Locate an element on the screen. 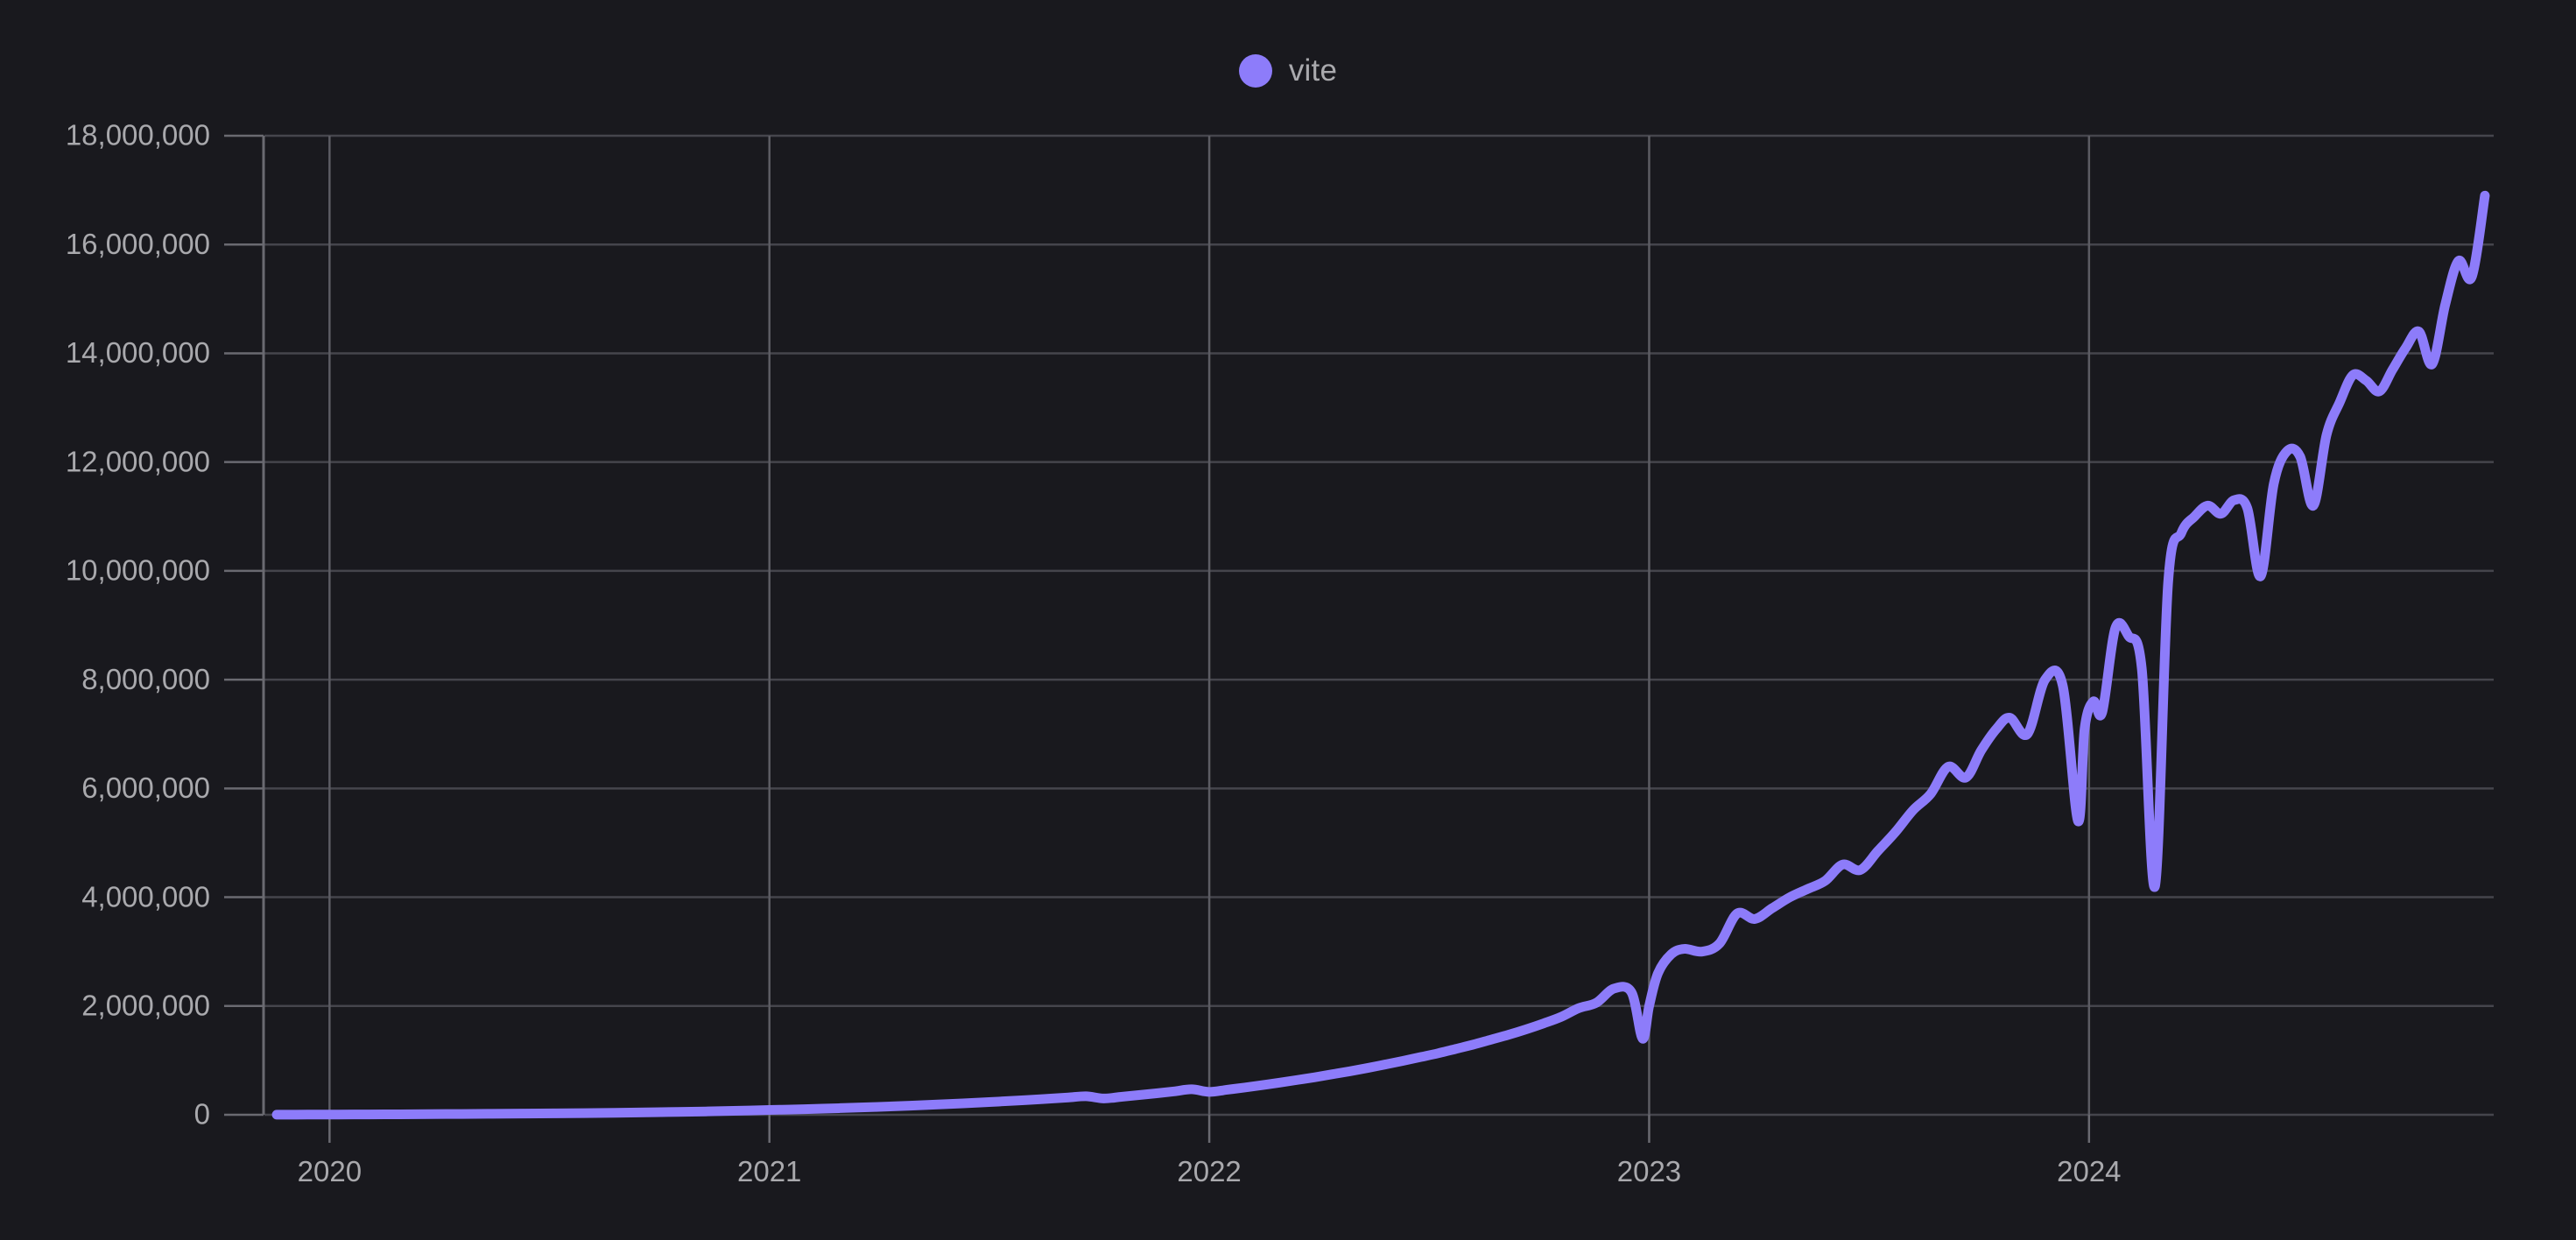  y-axis-tick-label: 14,000,000 is located at coordinates (138, 352).